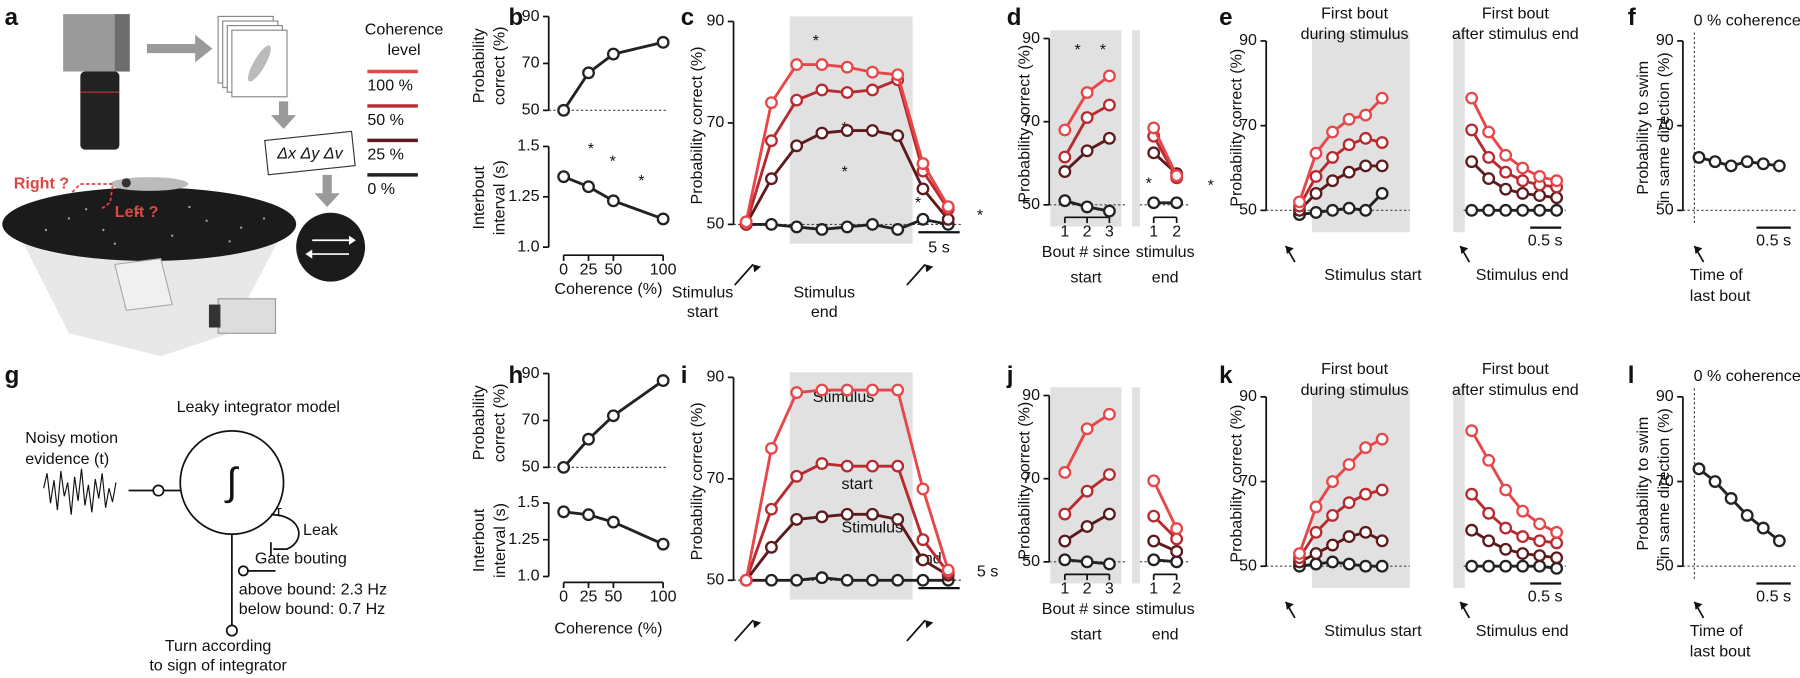 The height and width of the screenshot is (678, 1800). Describe the element at coordinates (1354, 369) in the screenshot. I see `chart-title: First bout` at that location.